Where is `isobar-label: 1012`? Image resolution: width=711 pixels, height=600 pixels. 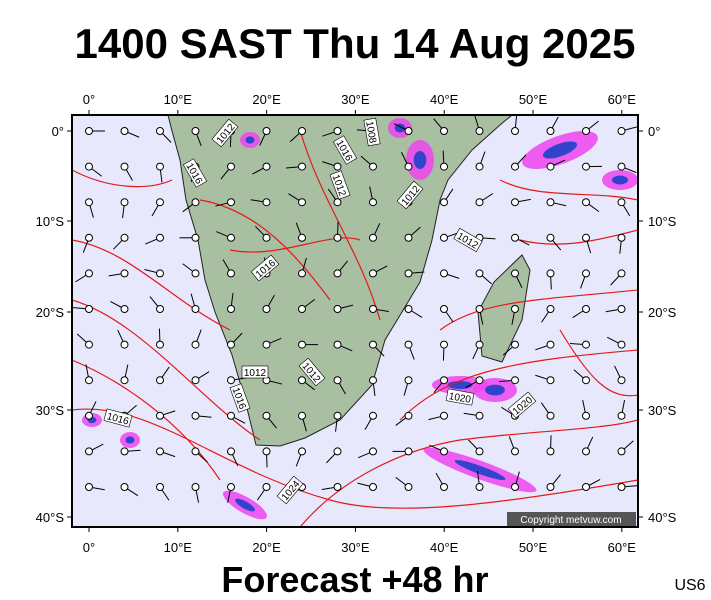
isobar-label: 1012 is located at coordinates (255, 372).